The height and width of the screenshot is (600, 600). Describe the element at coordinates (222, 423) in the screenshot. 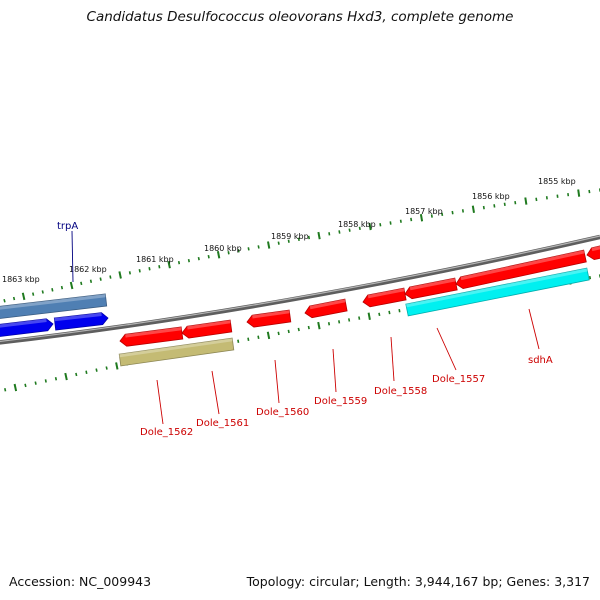

I see `gene-label: Dole_1561` at that location.